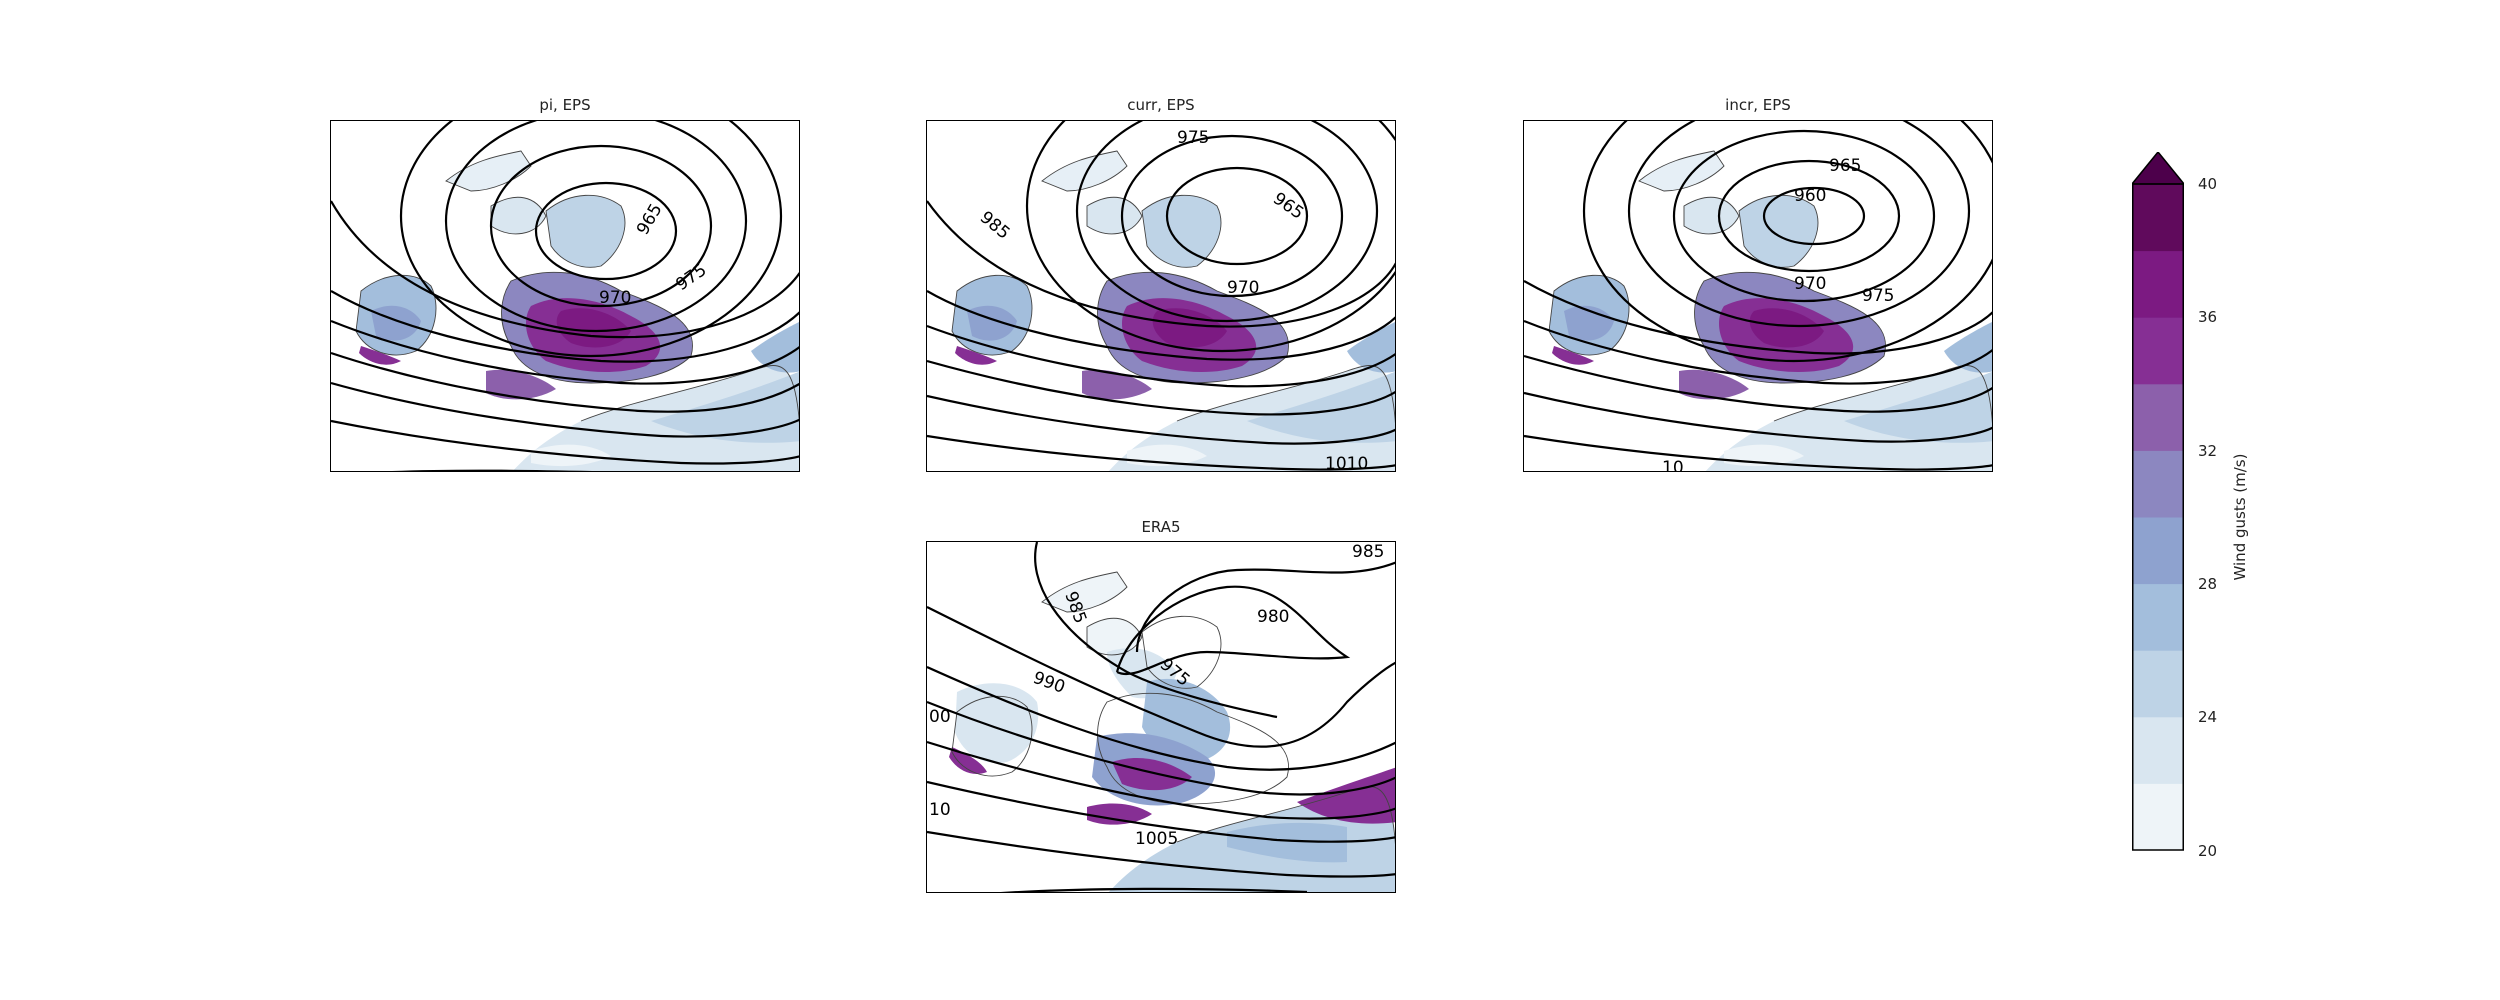 Image resolution: width=2500 pixels, height=1000 pixels. What do you see at coordinates (1346, 463) in the screenshot?
I see `contour-label: 1010` at bounding box center [1346, 463].